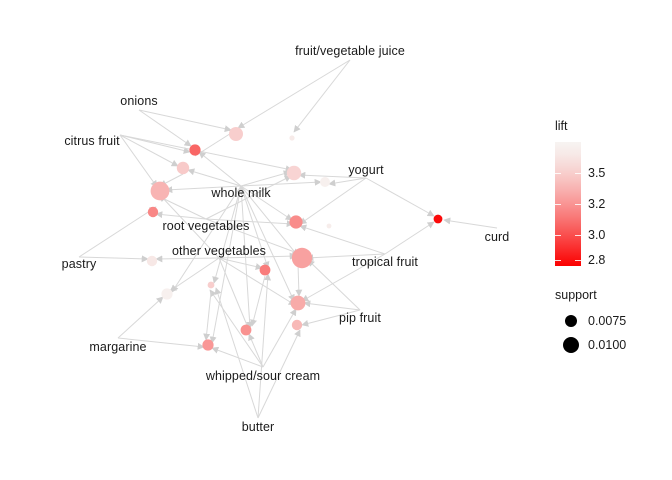 Image resolution: width=672 pixels, height=480 pixels. Describe the element at coordinates (607, 320) in the screenshot. I see `support-legend-label-0: 0.0075` at that location.